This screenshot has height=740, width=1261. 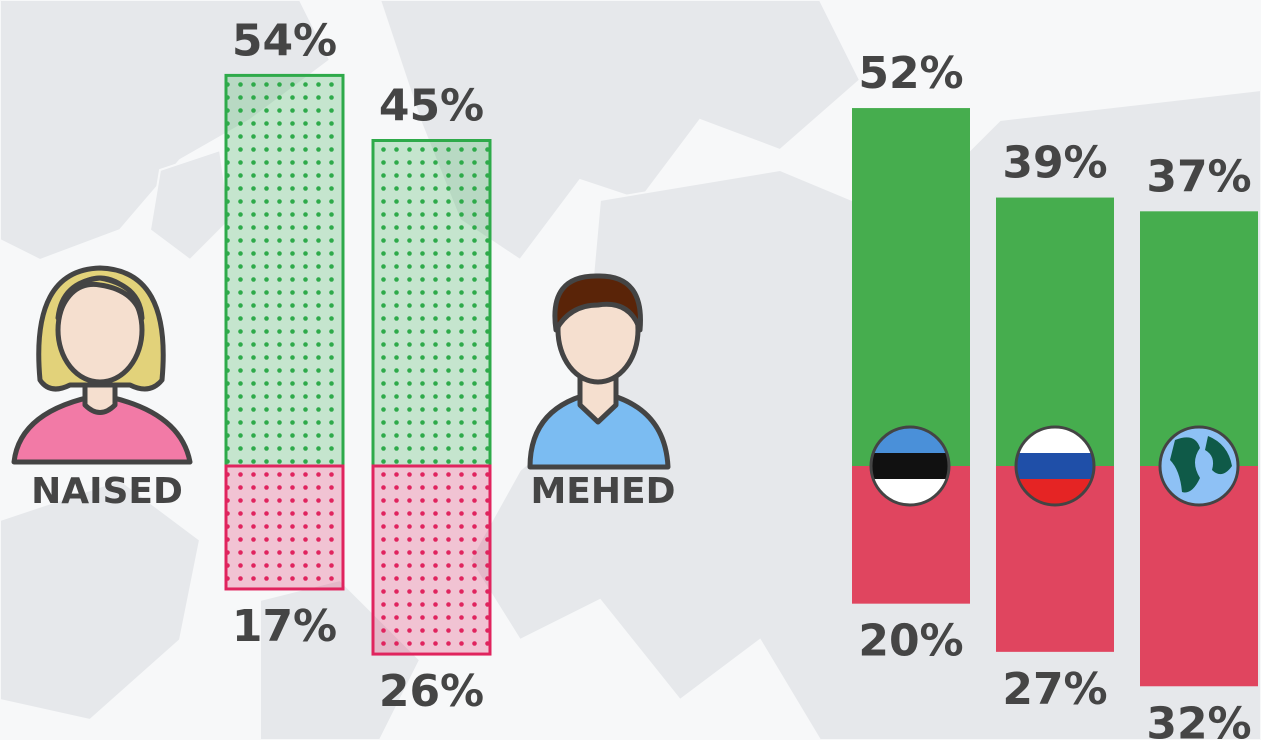 I want to click on flag-estonia, so click(x=910, y=466).